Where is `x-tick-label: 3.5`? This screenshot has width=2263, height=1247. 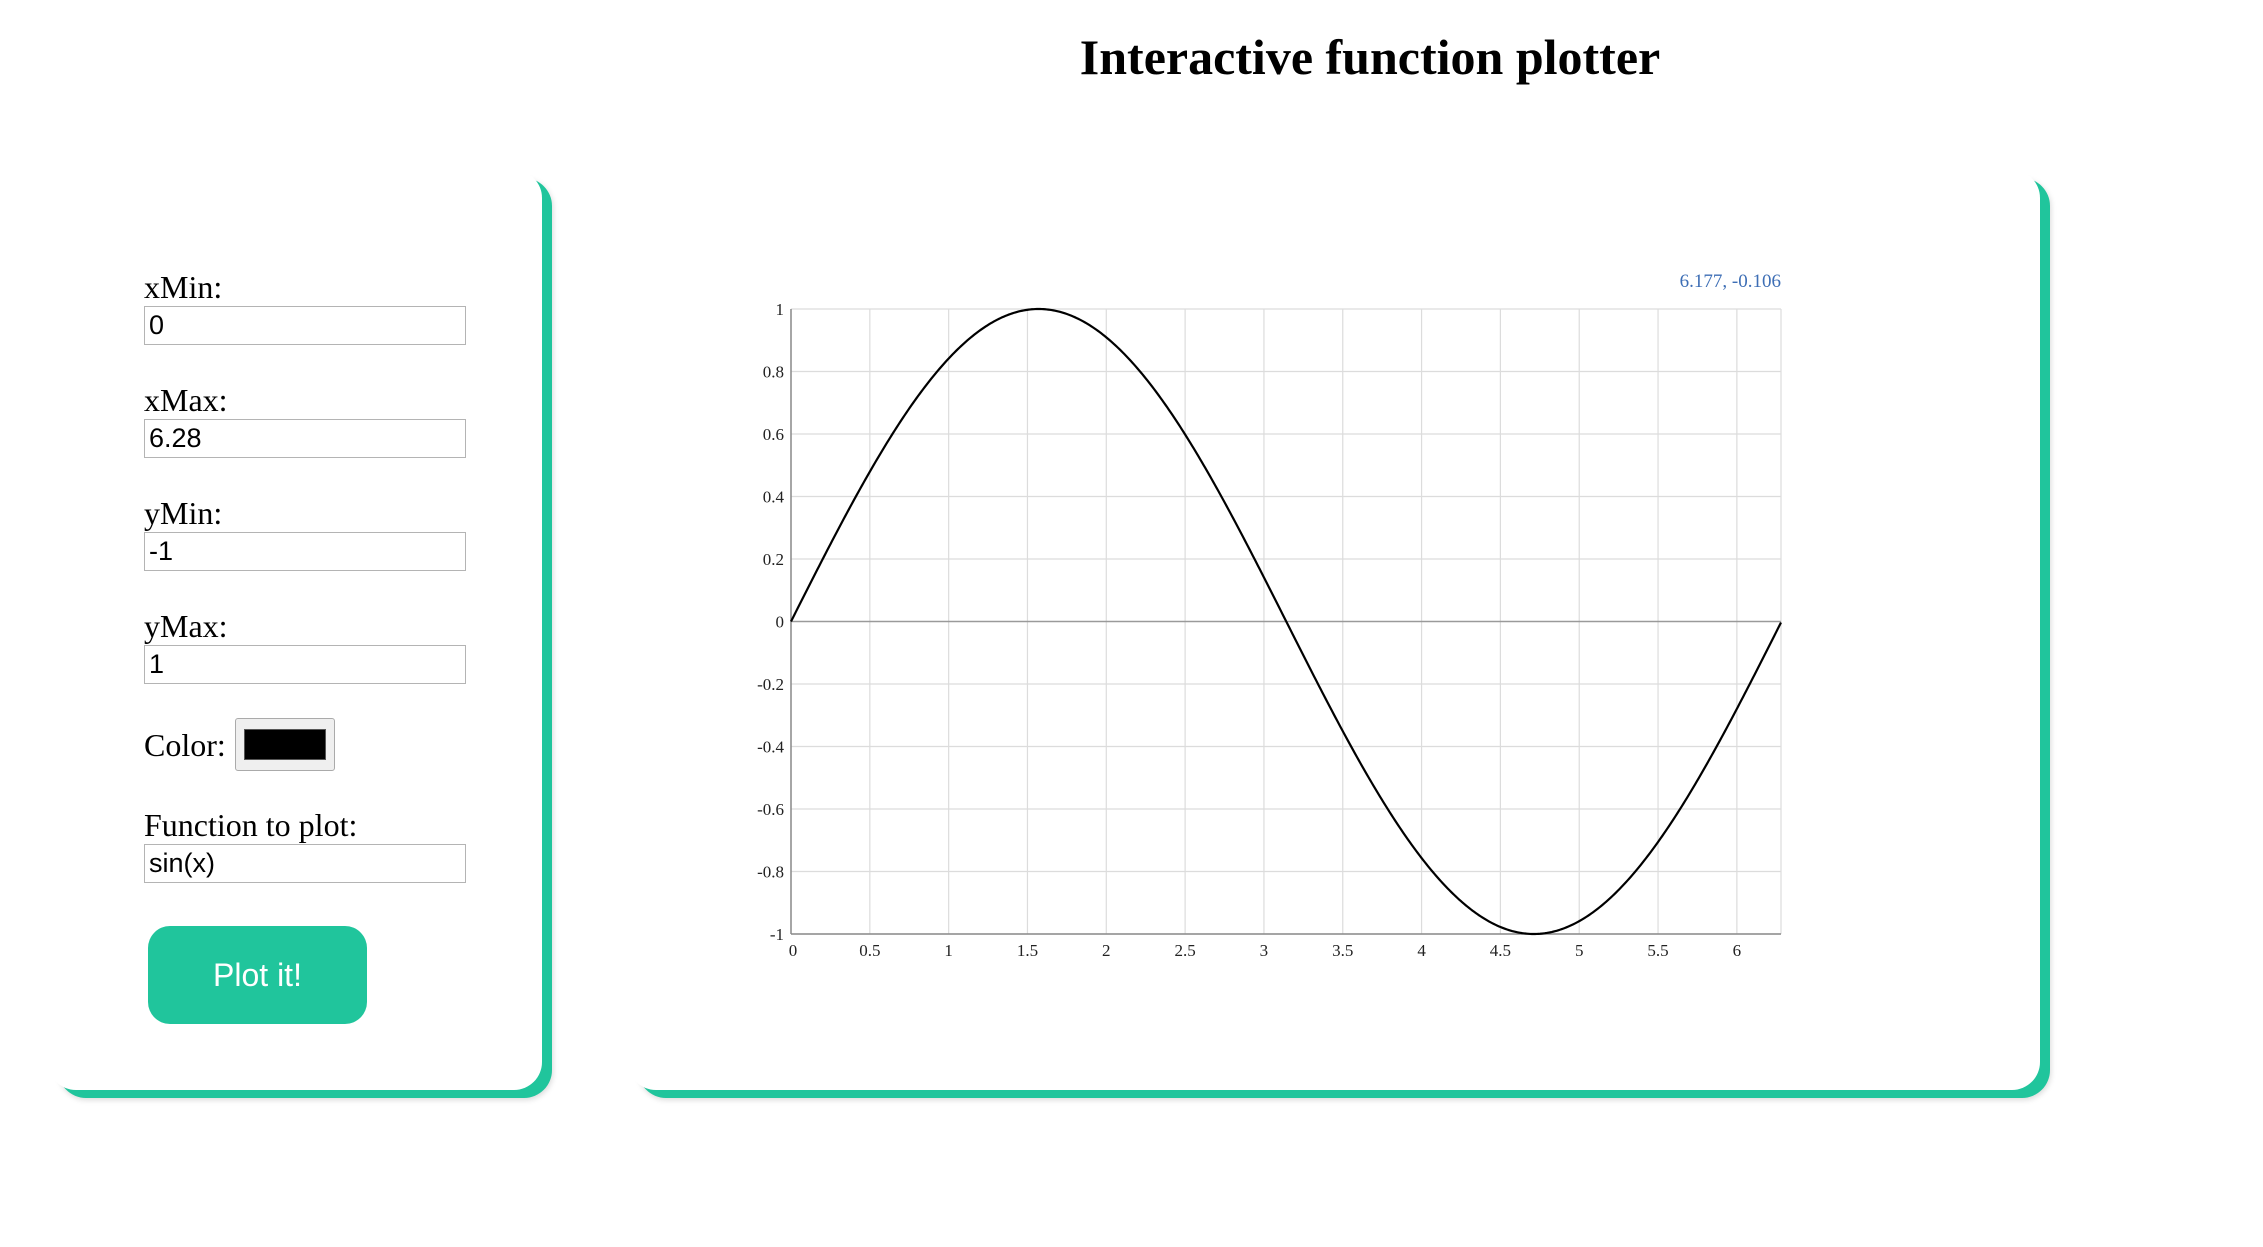
x-tick-label: 3.5 is located at coordinates (1342, 950).